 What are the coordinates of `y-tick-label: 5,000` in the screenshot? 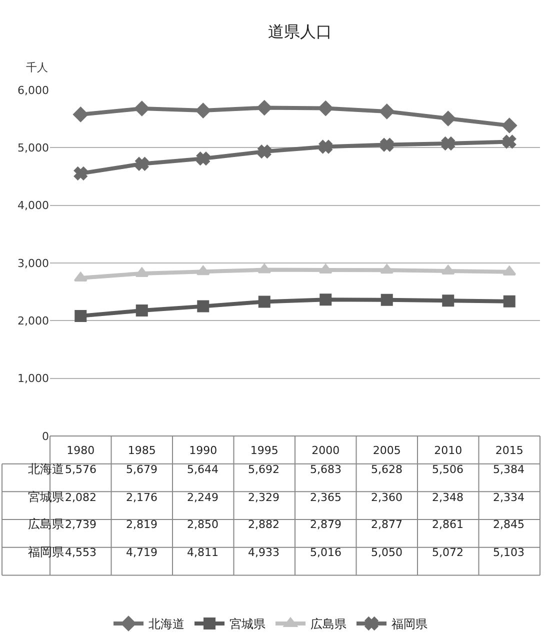 It's located at (33, 148).